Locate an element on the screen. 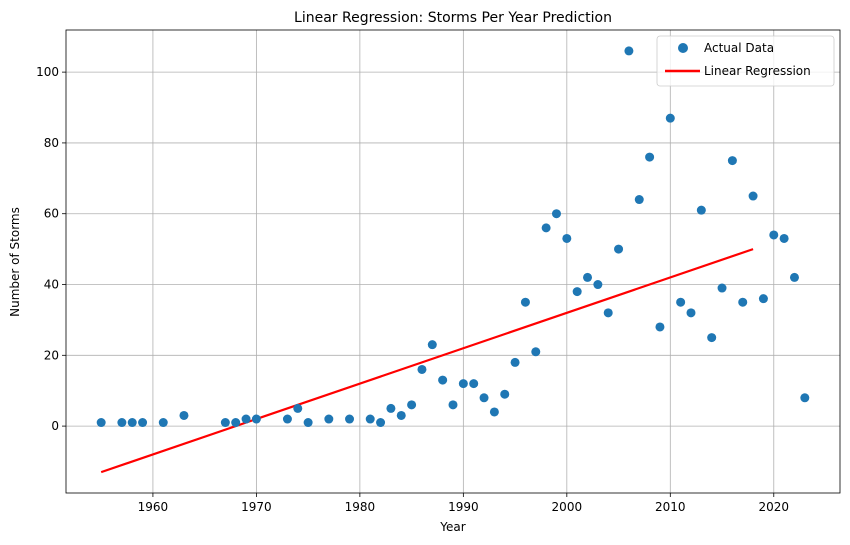  y-tick-label: 80 is located at coordinates (51, 143).